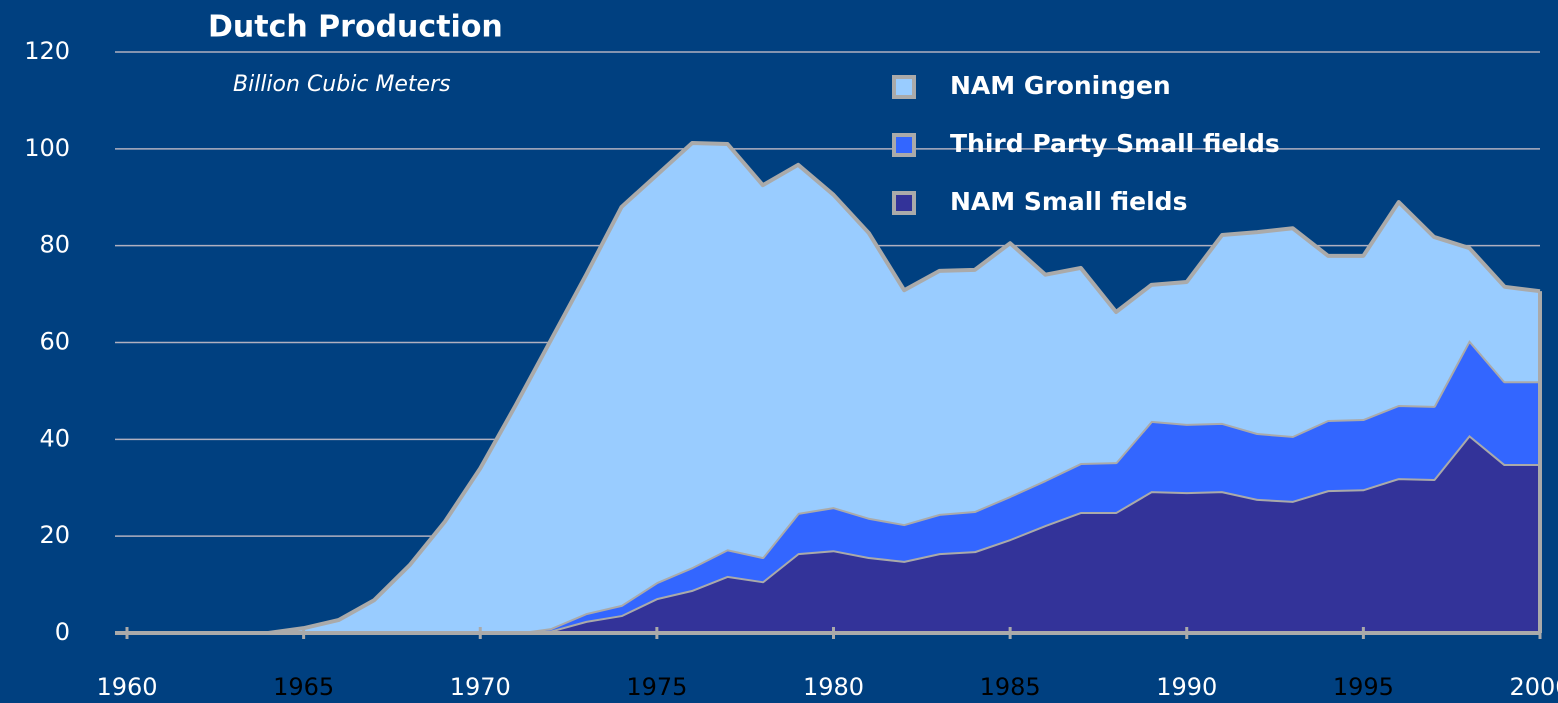 This screenshot has height=703, width=1558. What do you see at coordinates (47, 51) in the screenshot?
I see `y-tick-label: 120` at bounding box center [47, 51].